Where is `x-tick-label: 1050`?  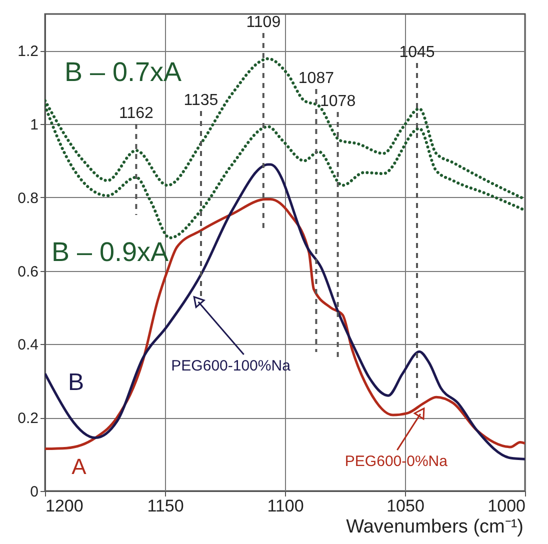 x-tick-label: 1050 is located at coordinates (405, 506).